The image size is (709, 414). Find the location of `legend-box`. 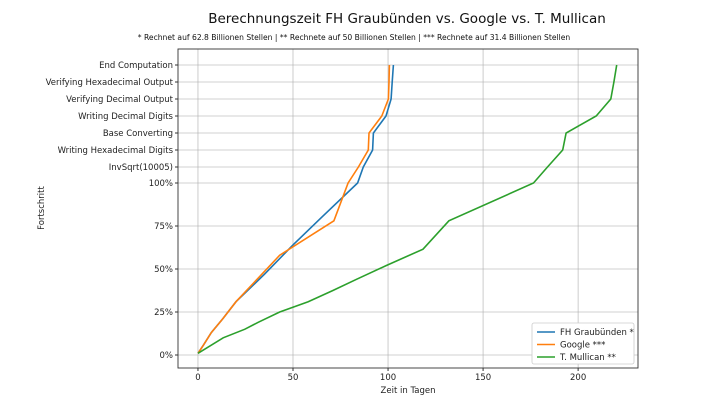

legend-box is located at coordinates (583, 343).